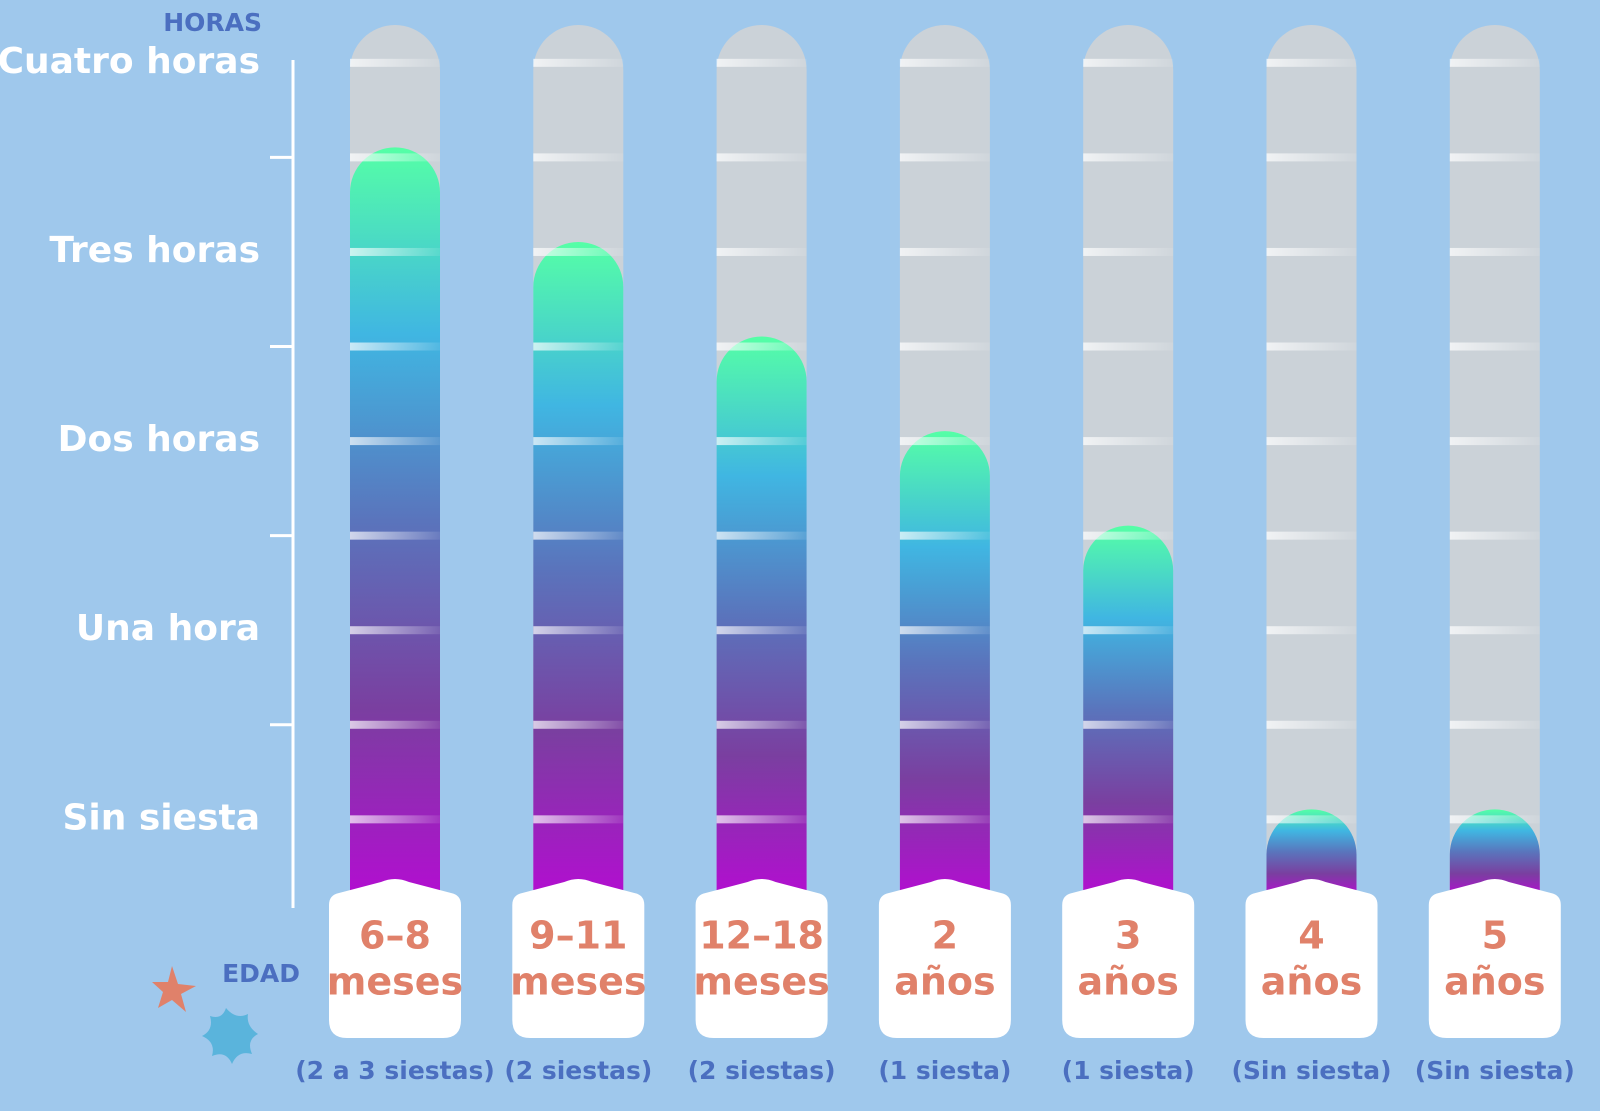 The width and height of the screenshot is (1600, 1111). What do you see at coordinates (1495, 936) in the screenshot?
I see `category-label: 5` at bounding box center [1495, 936].